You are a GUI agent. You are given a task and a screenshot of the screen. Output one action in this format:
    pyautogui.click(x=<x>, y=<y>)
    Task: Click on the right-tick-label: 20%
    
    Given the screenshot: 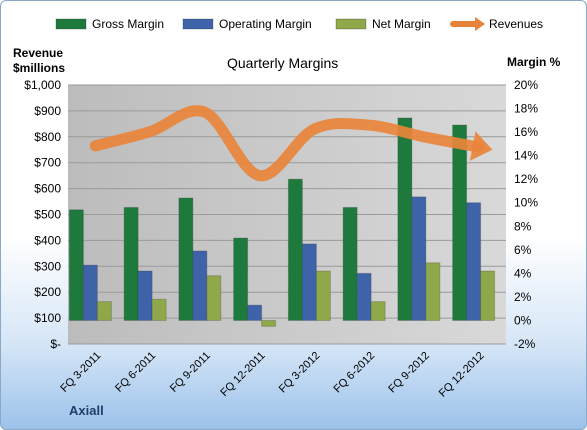 What is the action you would take?
    pyautogui.click(x=526, y=85)
    